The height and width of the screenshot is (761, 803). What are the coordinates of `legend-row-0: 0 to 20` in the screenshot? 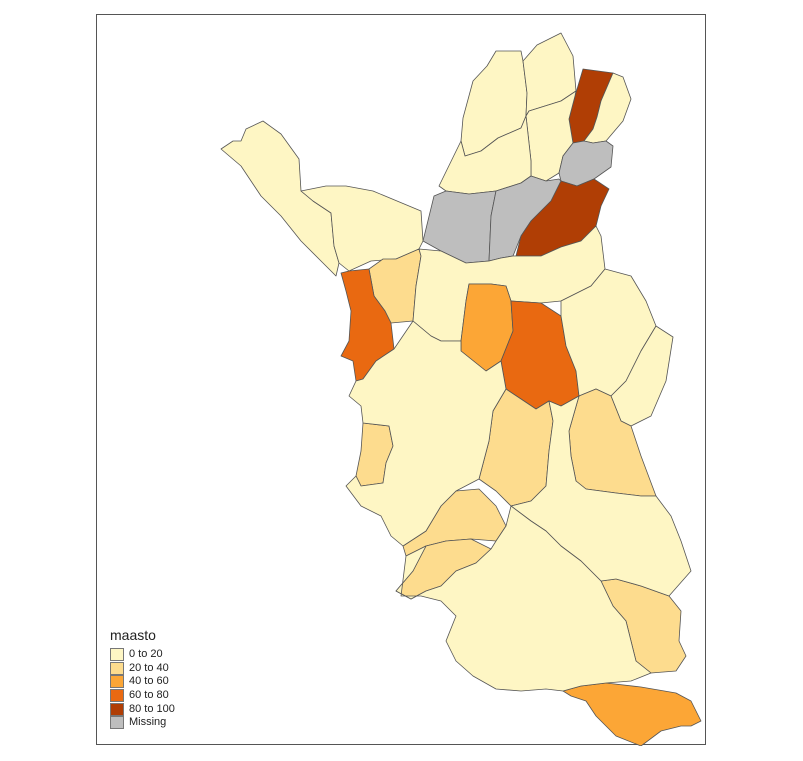 It's located at (142, 655).